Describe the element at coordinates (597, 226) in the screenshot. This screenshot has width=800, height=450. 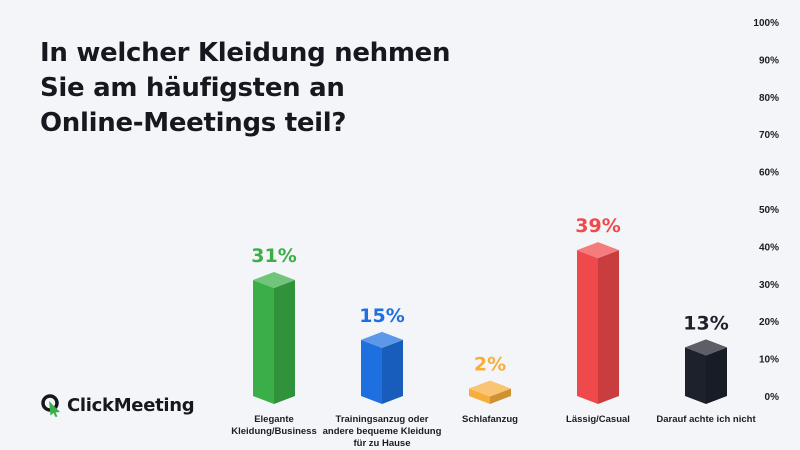
I see `bar-value-label: 39%` at that location.